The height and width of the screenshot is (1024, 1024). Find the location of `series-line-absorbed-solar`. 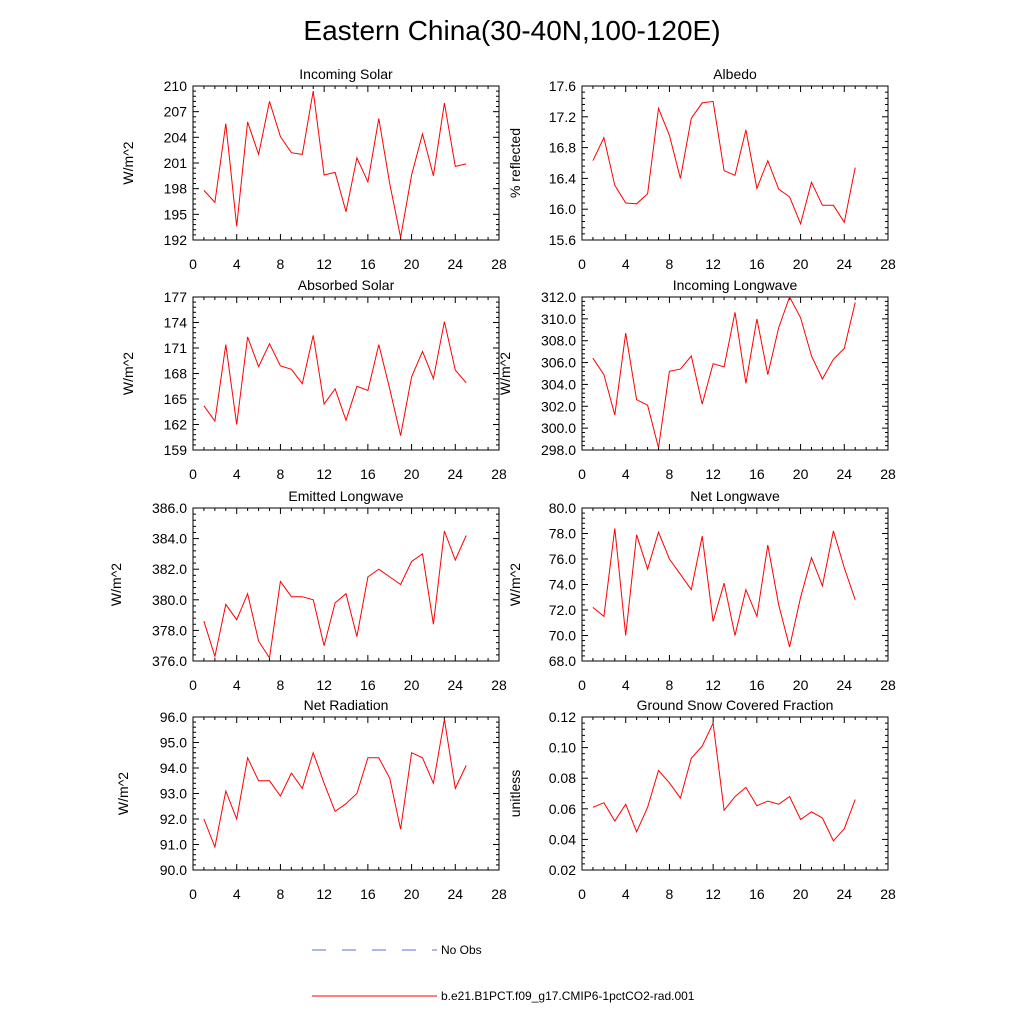

series-line-absorbed-solar is located at coordinates (335, 378).